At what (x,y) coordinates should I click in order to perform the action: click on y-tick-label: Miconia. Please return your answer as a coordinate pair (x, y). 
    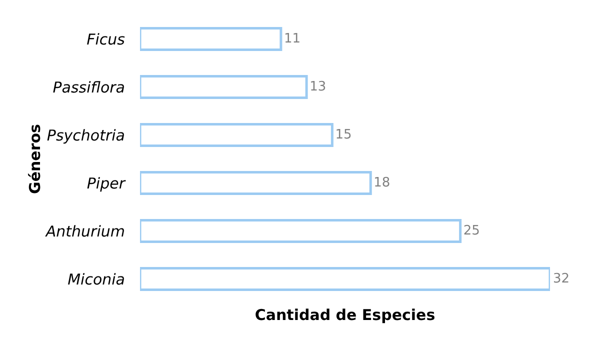
    Looking at the image, I should click on (96, 279).